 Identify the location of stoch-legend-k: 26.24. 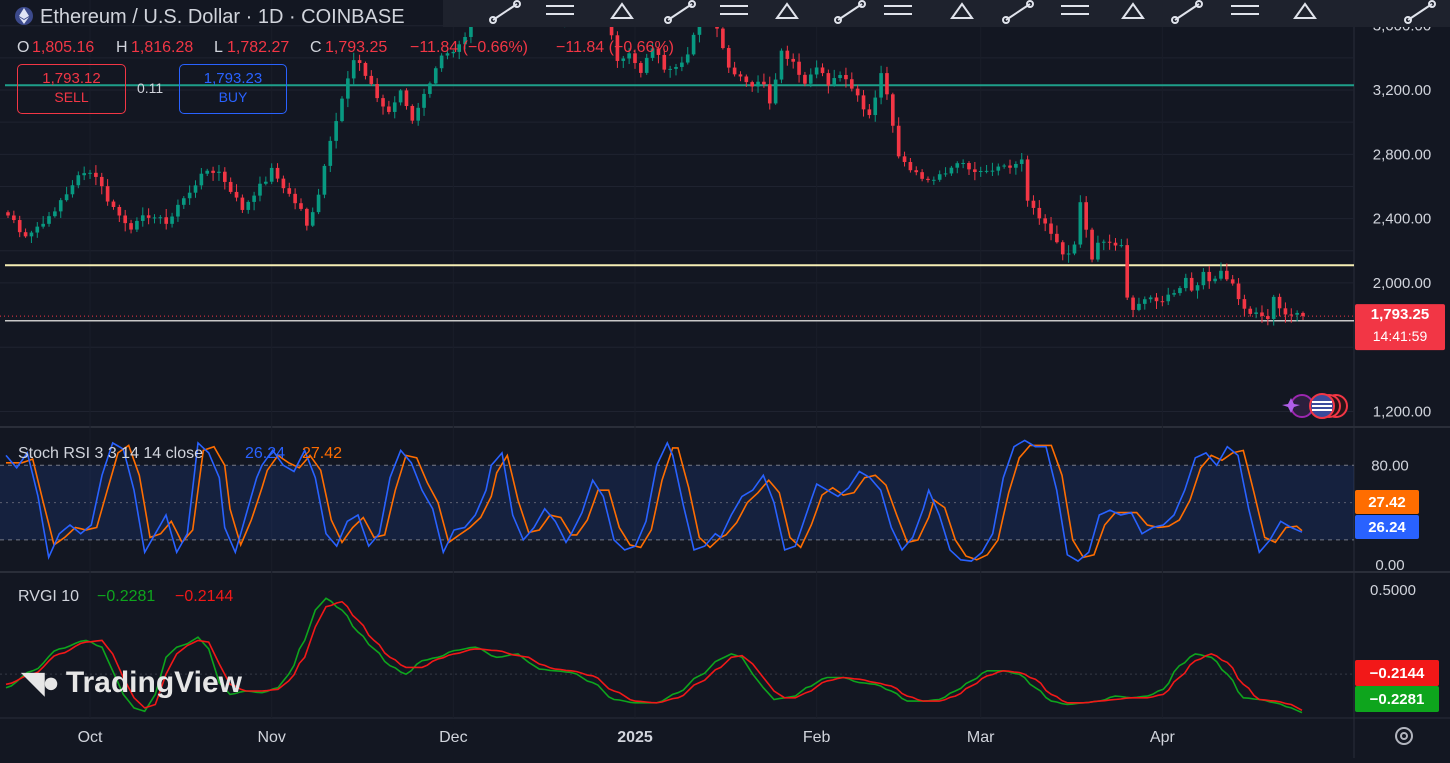
(265, 453).